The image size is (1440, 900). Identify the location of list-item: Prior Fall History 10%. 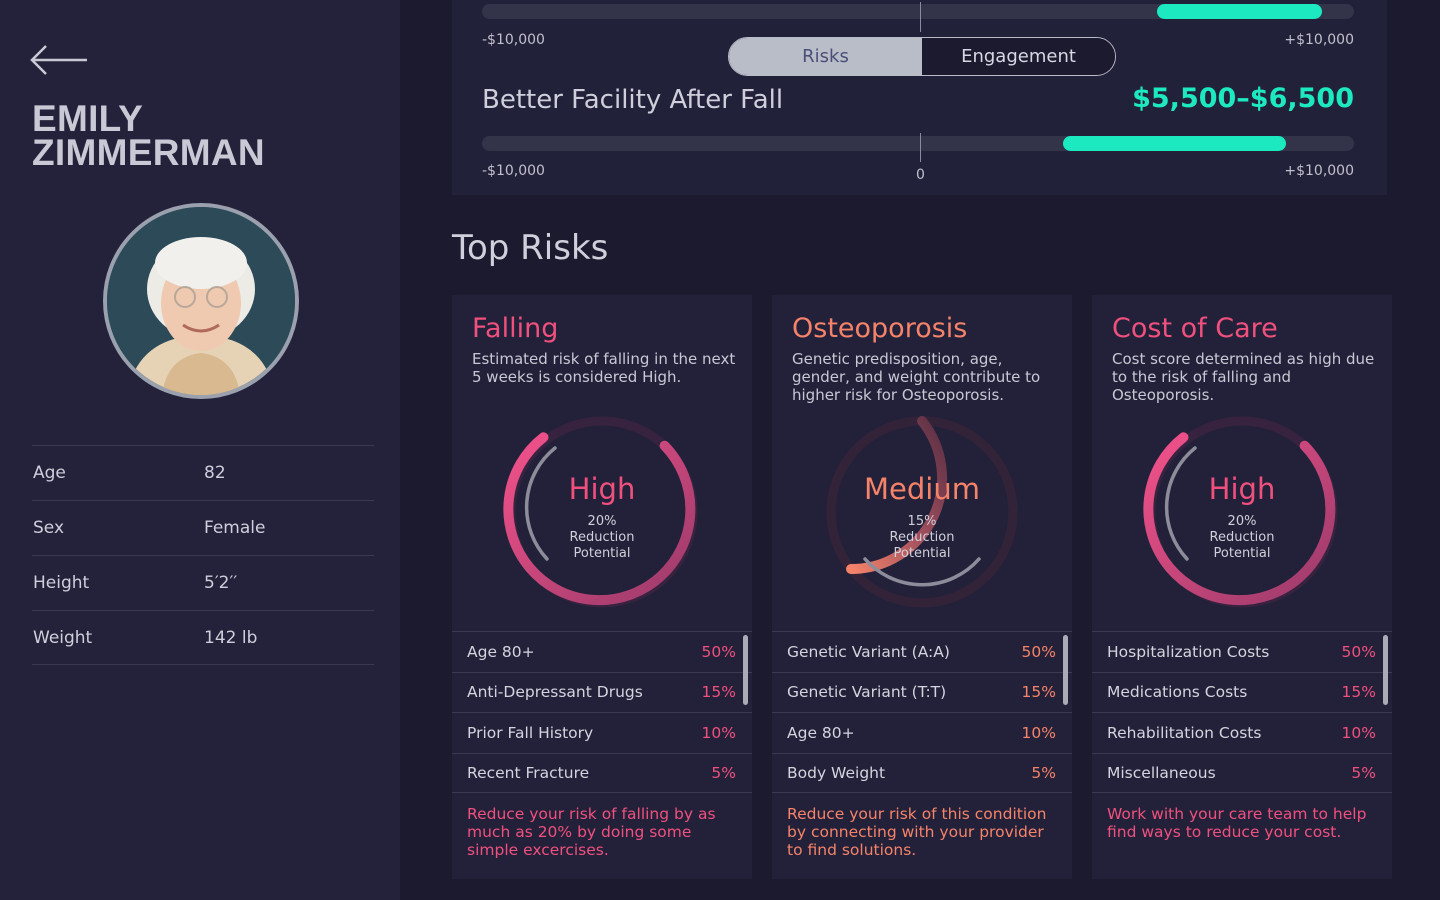
(602, 732).